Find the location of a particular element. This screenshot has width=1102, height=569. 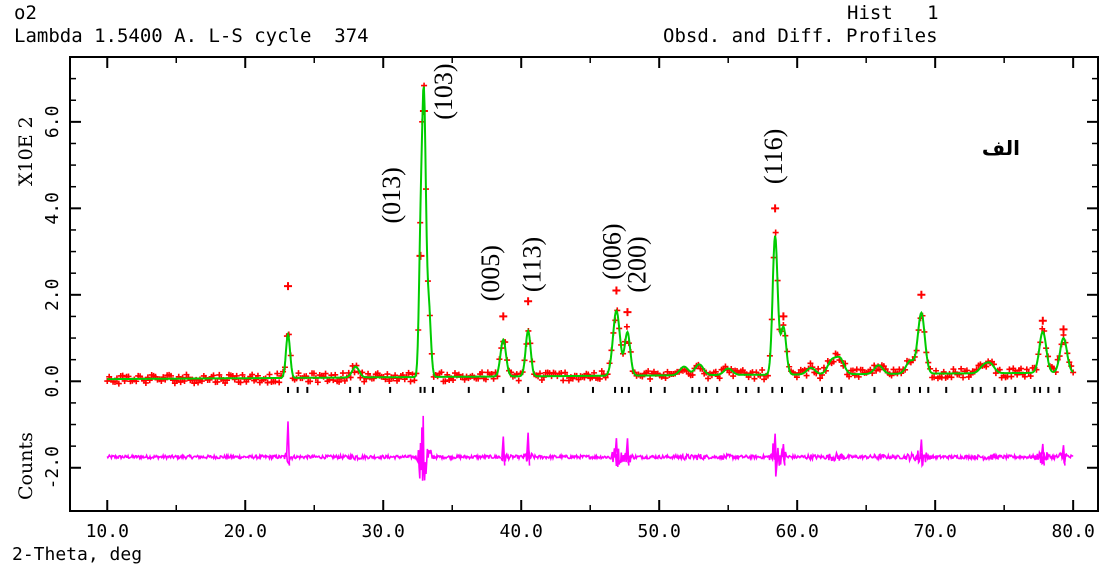

peak-label: (013) is located at coordinates (391, 195).